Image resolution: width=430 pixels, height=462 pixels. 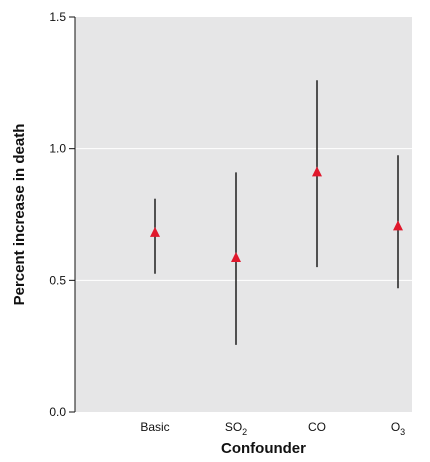 I want to click on y-tick-label: 1.0, so click(x=57, y=149).